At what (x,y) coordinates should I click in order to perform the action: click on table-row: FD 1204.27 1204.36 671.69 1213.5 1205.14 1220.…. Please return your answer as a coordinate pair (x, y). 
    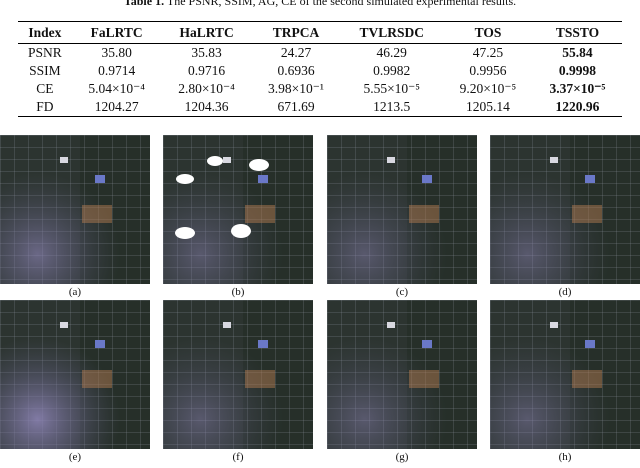
    Looking at the image, I should click on (320, 107).